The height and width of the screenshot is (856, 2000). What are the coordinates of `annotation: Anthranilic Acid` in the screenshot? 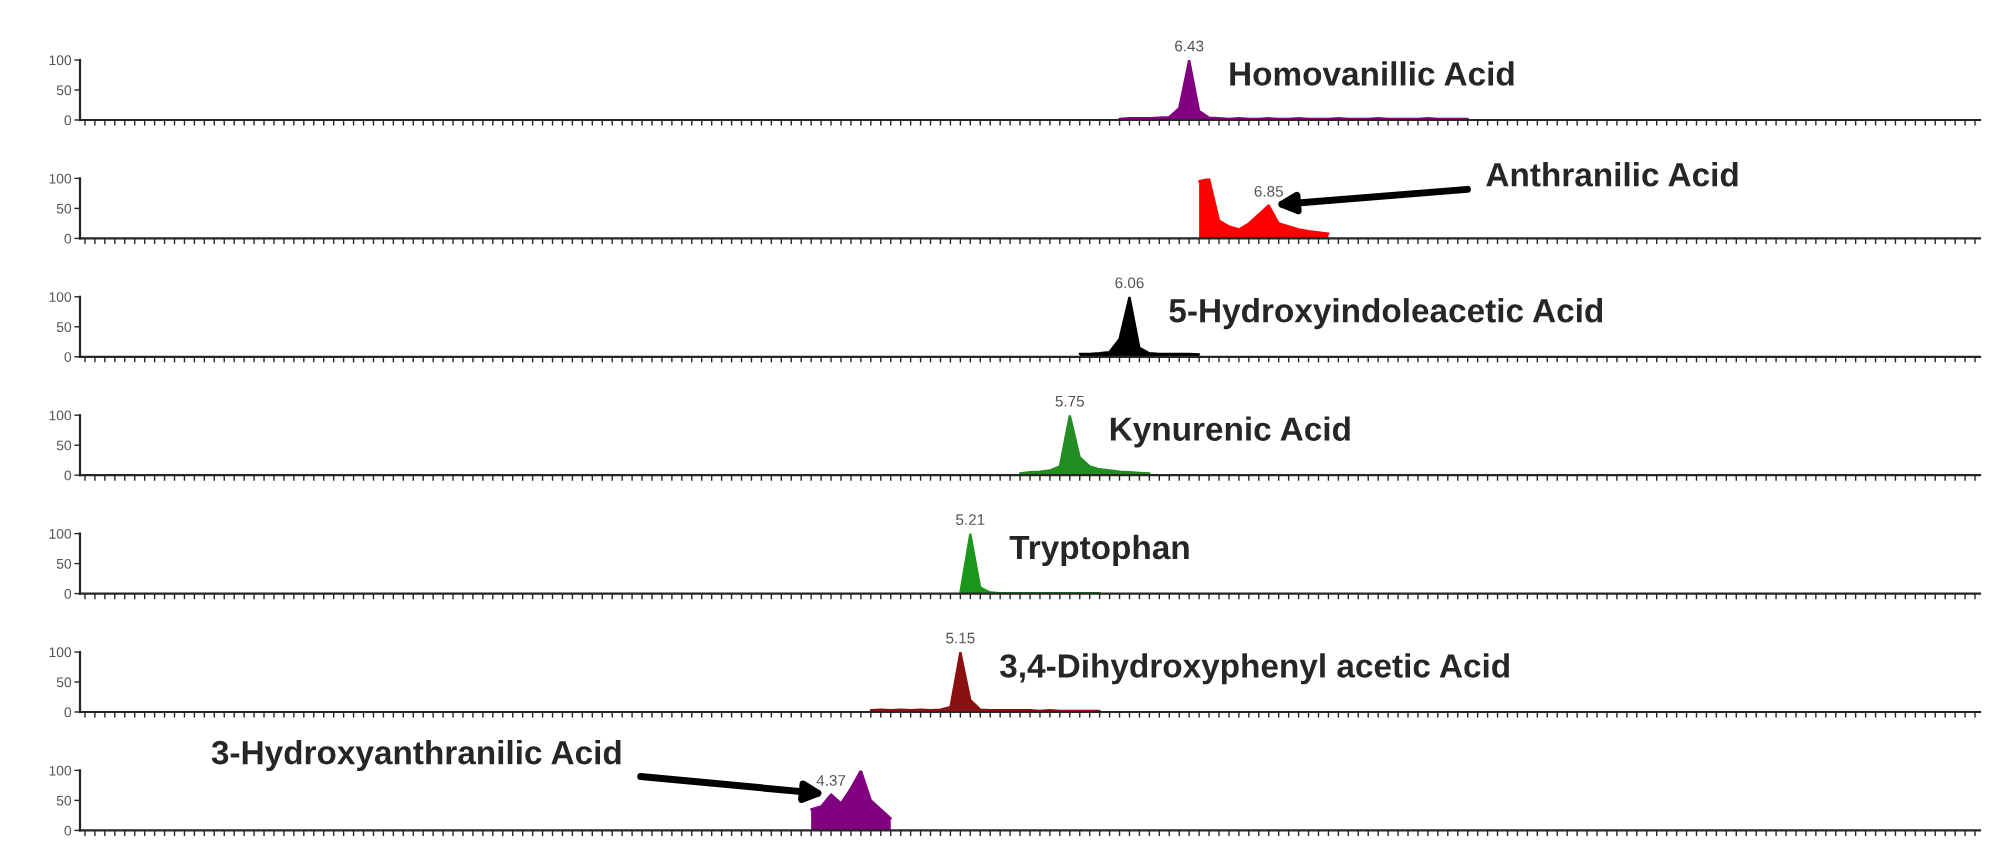 It's located at (1612, 174).